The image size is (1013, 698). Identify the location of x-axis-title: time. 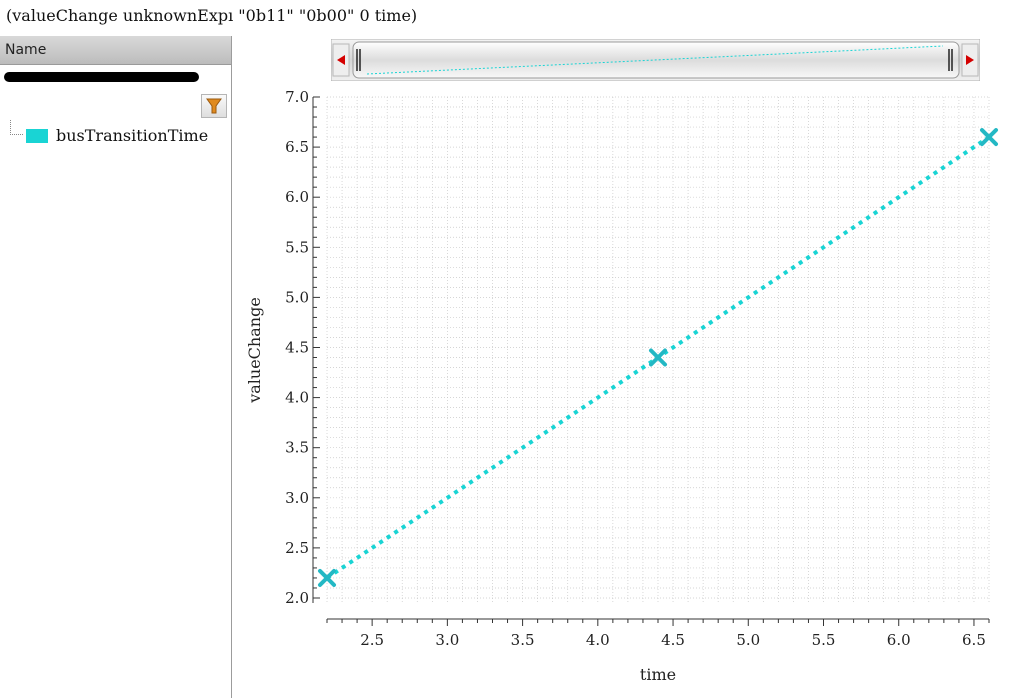
(658, 674).